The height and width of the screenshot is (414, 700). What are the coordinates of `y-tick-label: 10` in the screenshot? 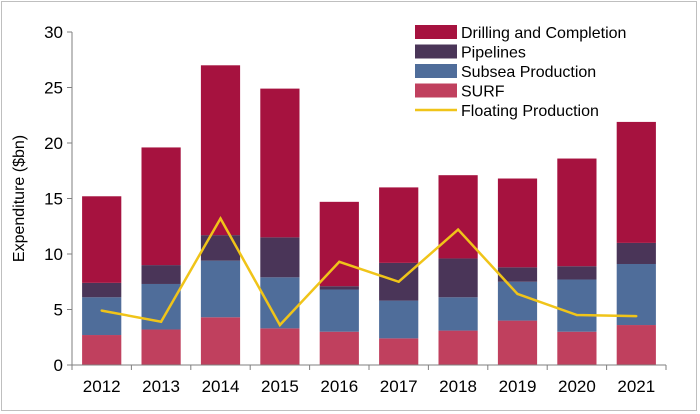 It's located at (53, 254).